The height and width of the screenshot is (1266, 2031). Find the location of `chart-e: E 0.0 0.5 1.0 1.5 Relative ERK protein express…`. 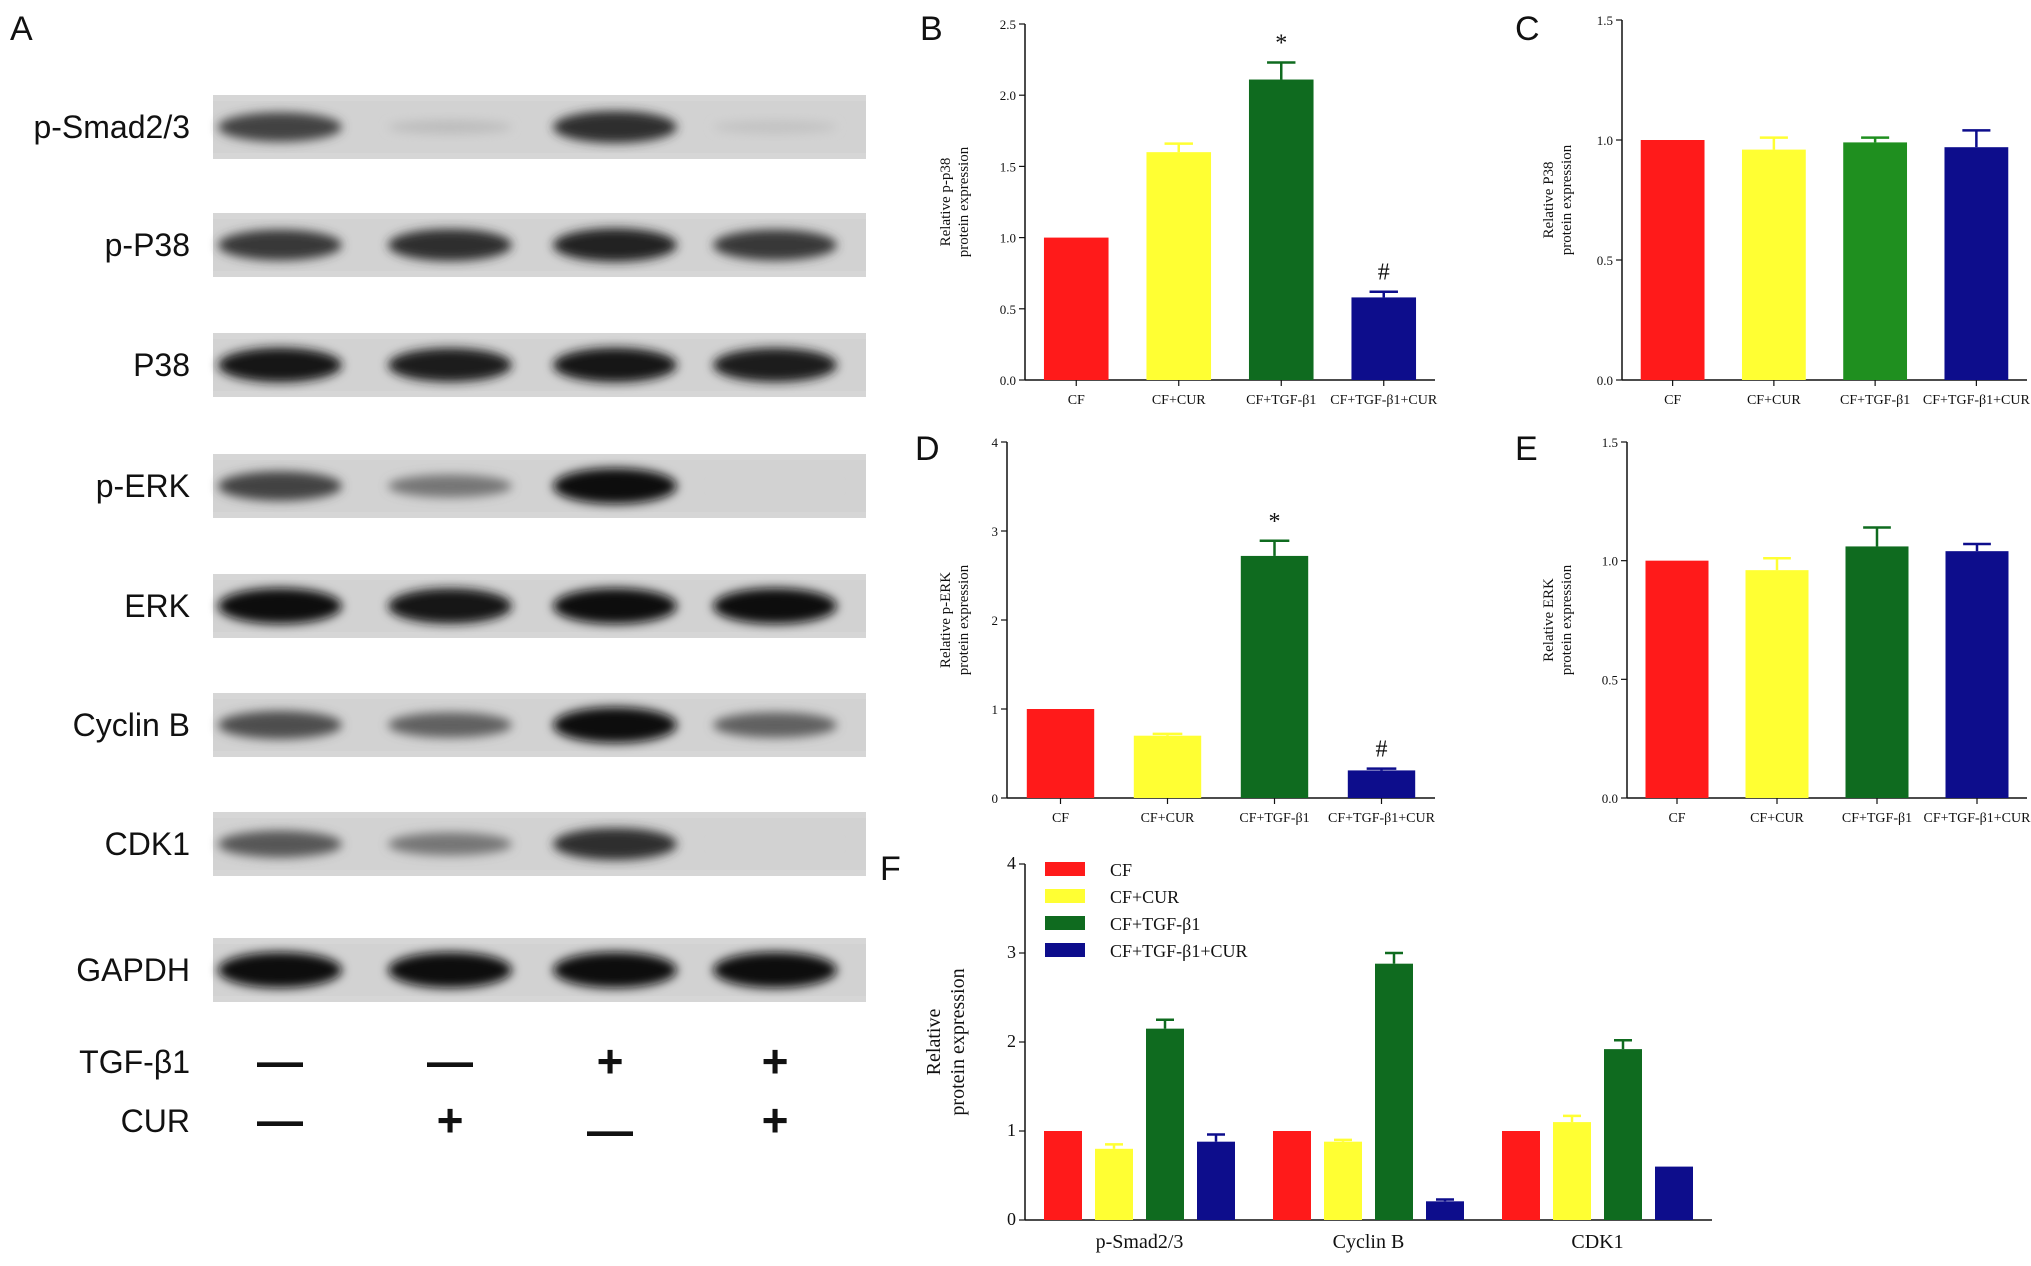

chart-e: E 0.0 0.5 1.0 1.5 Relative ERK protein express… is located at coordinates (1773, 628).